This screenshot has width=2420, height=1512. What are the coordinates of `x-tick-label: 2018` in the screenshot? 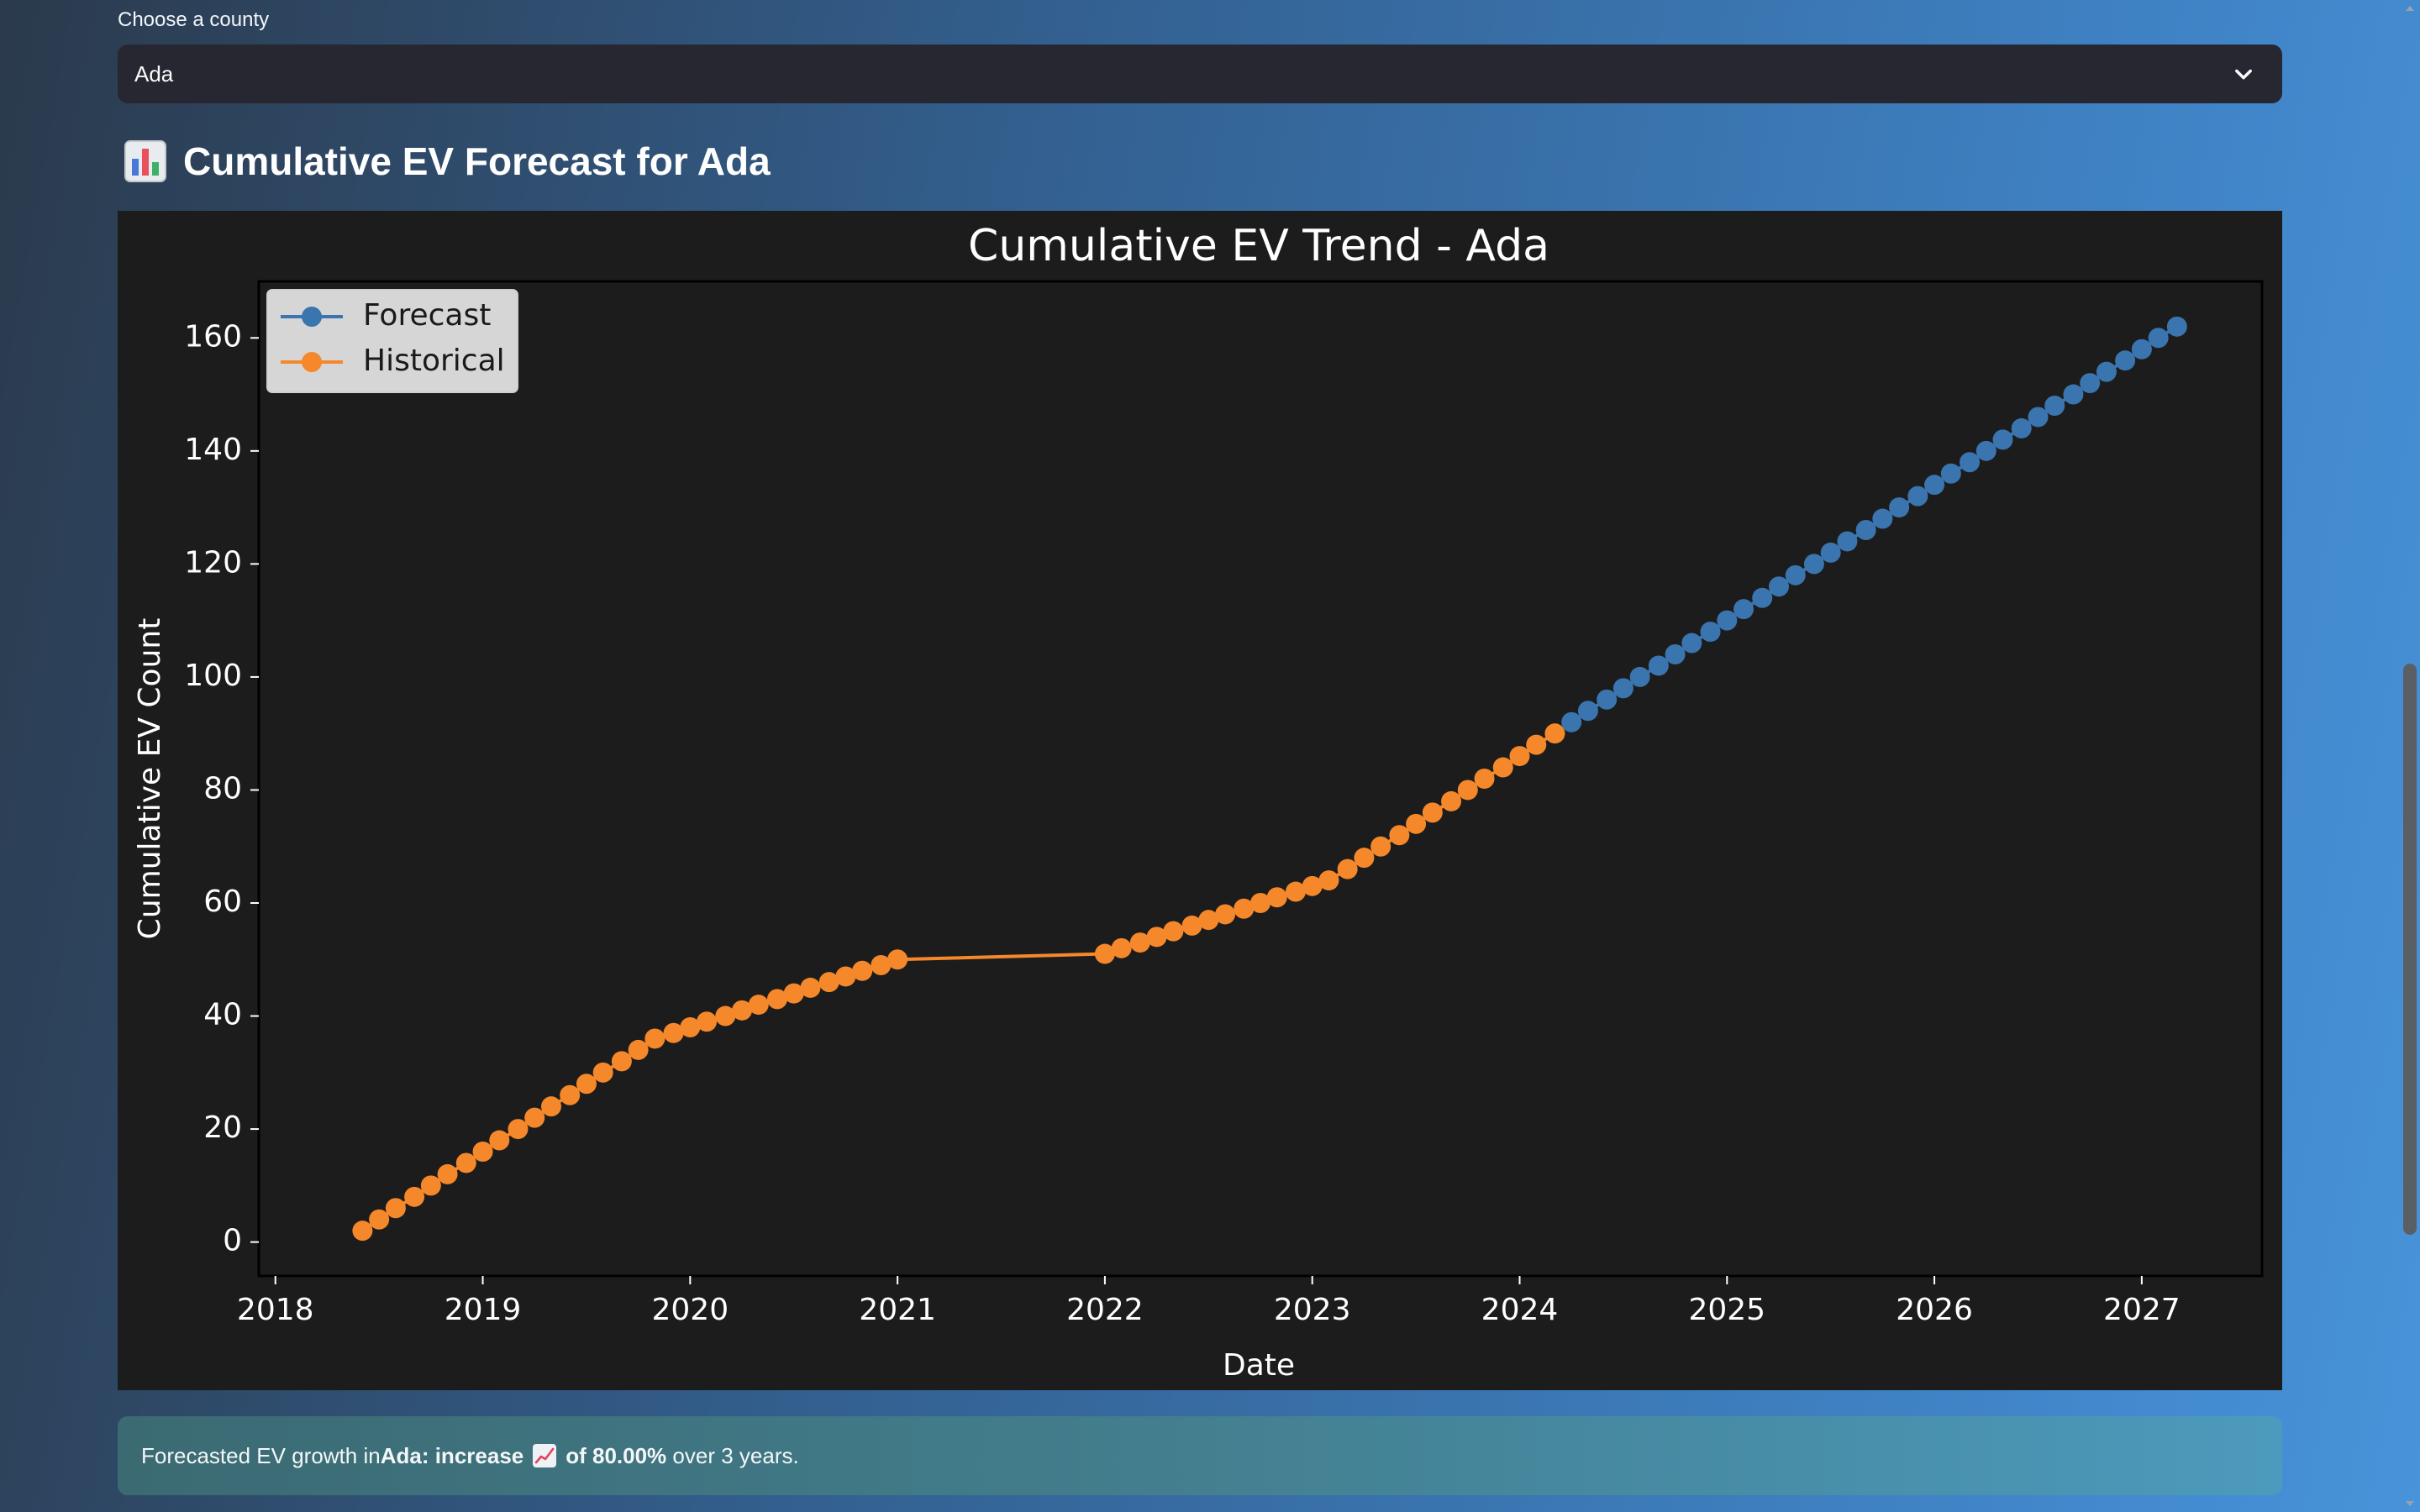 It's located at (276, 1310).